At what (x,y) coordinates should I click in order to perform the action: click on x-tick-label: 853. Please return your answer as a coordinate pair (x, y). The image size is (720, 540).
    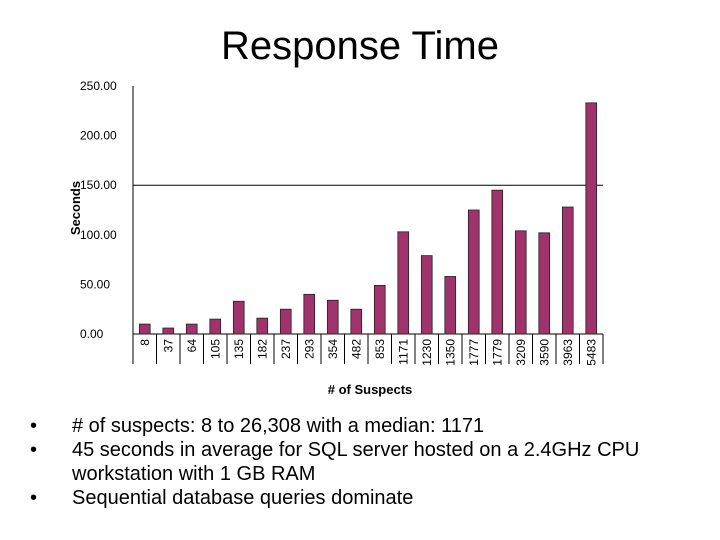
    Looking at the image, I should click on (380, 349).